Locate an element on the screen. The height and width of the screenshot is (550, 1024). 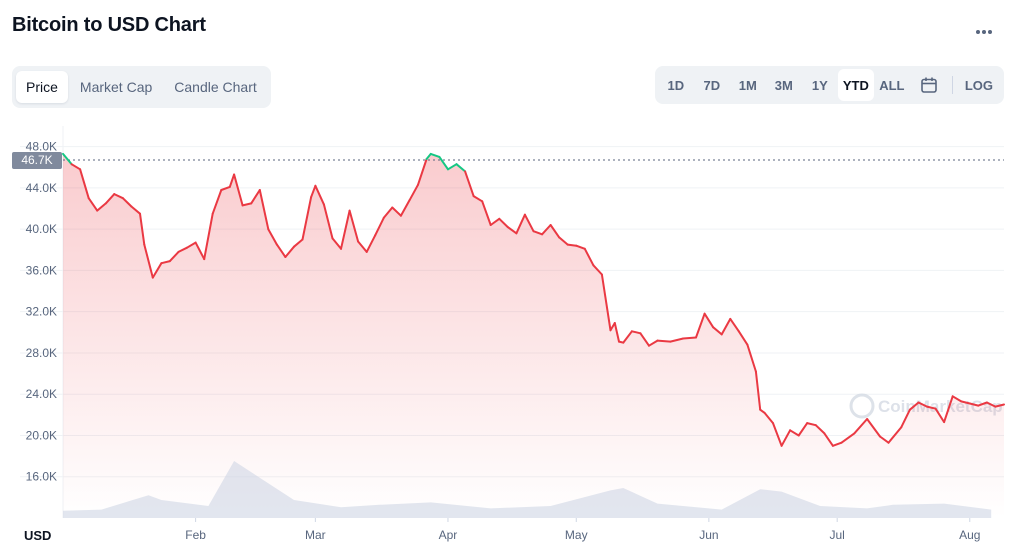
y-tick-label: 20.0K is located at coordinates (41, 435).